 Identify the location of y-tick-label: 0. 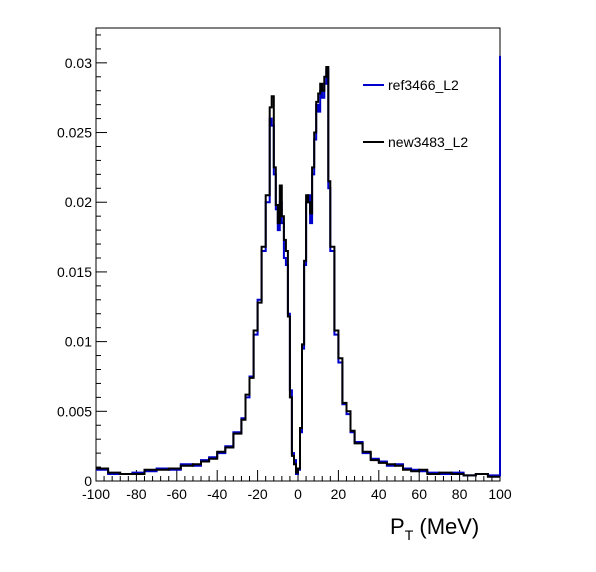
(88, 481).